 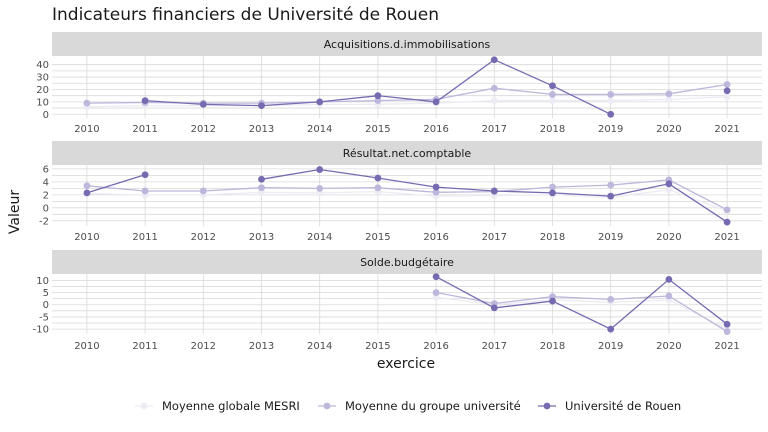 What do you see at coordinates (623, 406) in the screenshot?
I see `legend-label: Université de Rouen` at bounding box center [623, 406].